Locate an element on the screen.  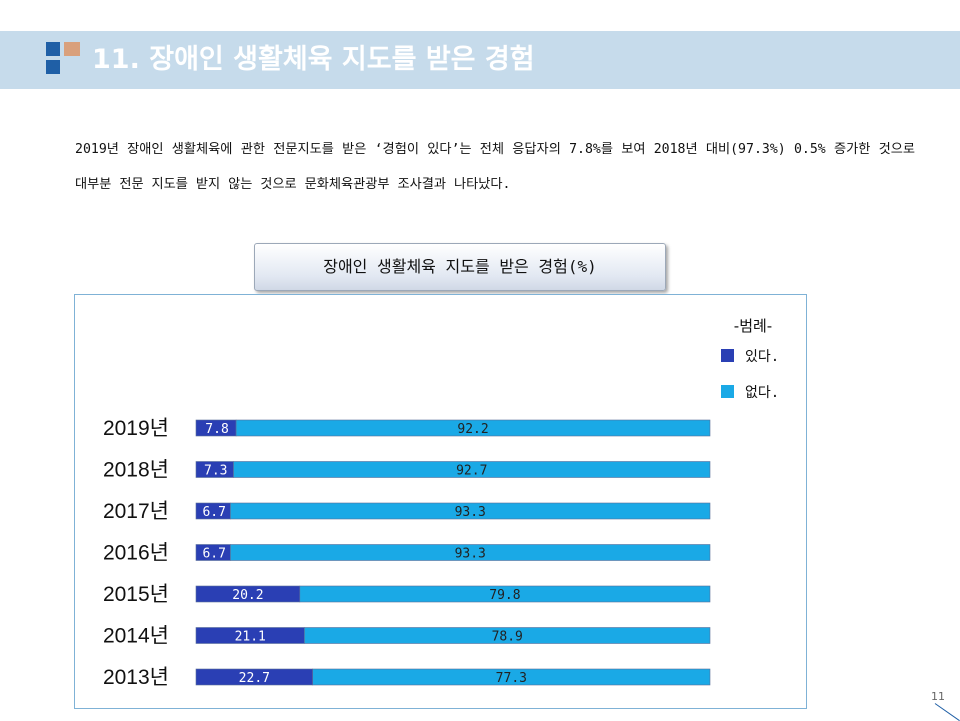
category-label: 2016년 is located at coordinates (136, 553).